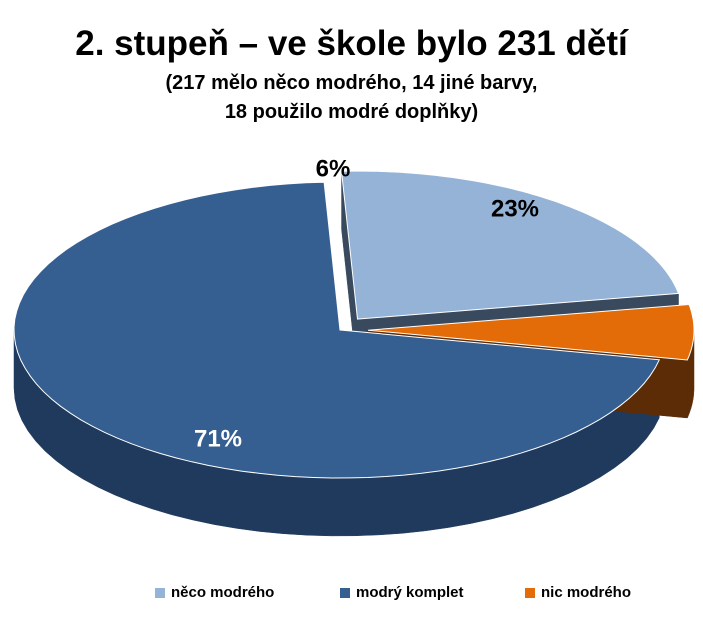  What do you see at coordinates (223, 592) in the screenshot?
I see `legend-label: něco modrého` at bounding box center [223, 592].